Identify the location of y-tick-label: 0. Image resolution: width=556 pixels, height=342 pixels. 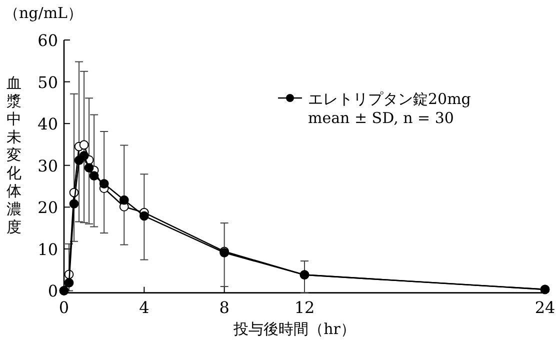
(53, 291).